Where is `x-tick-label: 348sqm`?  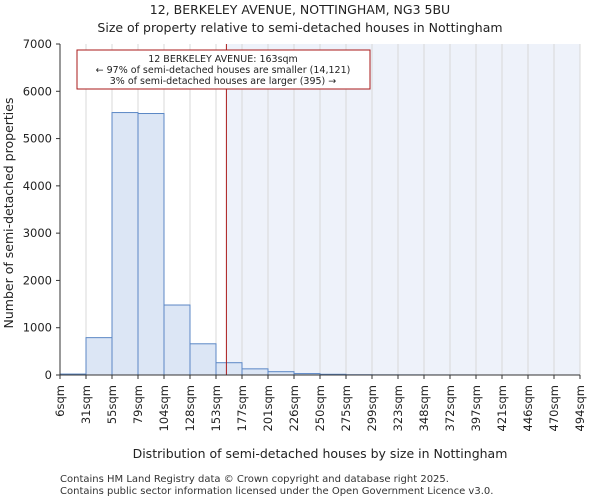
x-tick-label: 348sqm is located at coordinates (424, 408).